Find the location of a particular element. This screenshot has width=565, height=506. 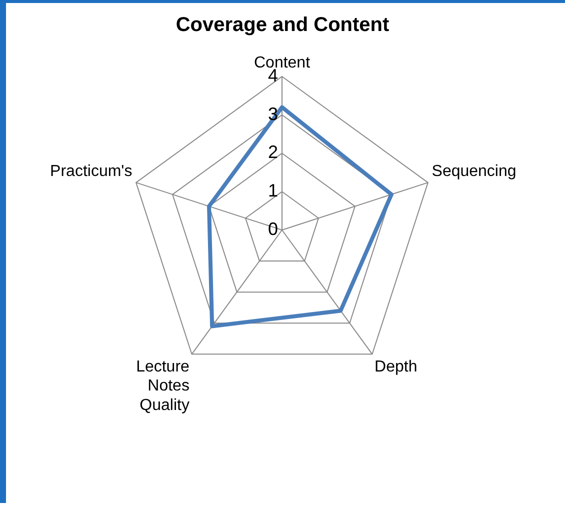

spoke-label: Sequencing is located at coordinates (474, 171).